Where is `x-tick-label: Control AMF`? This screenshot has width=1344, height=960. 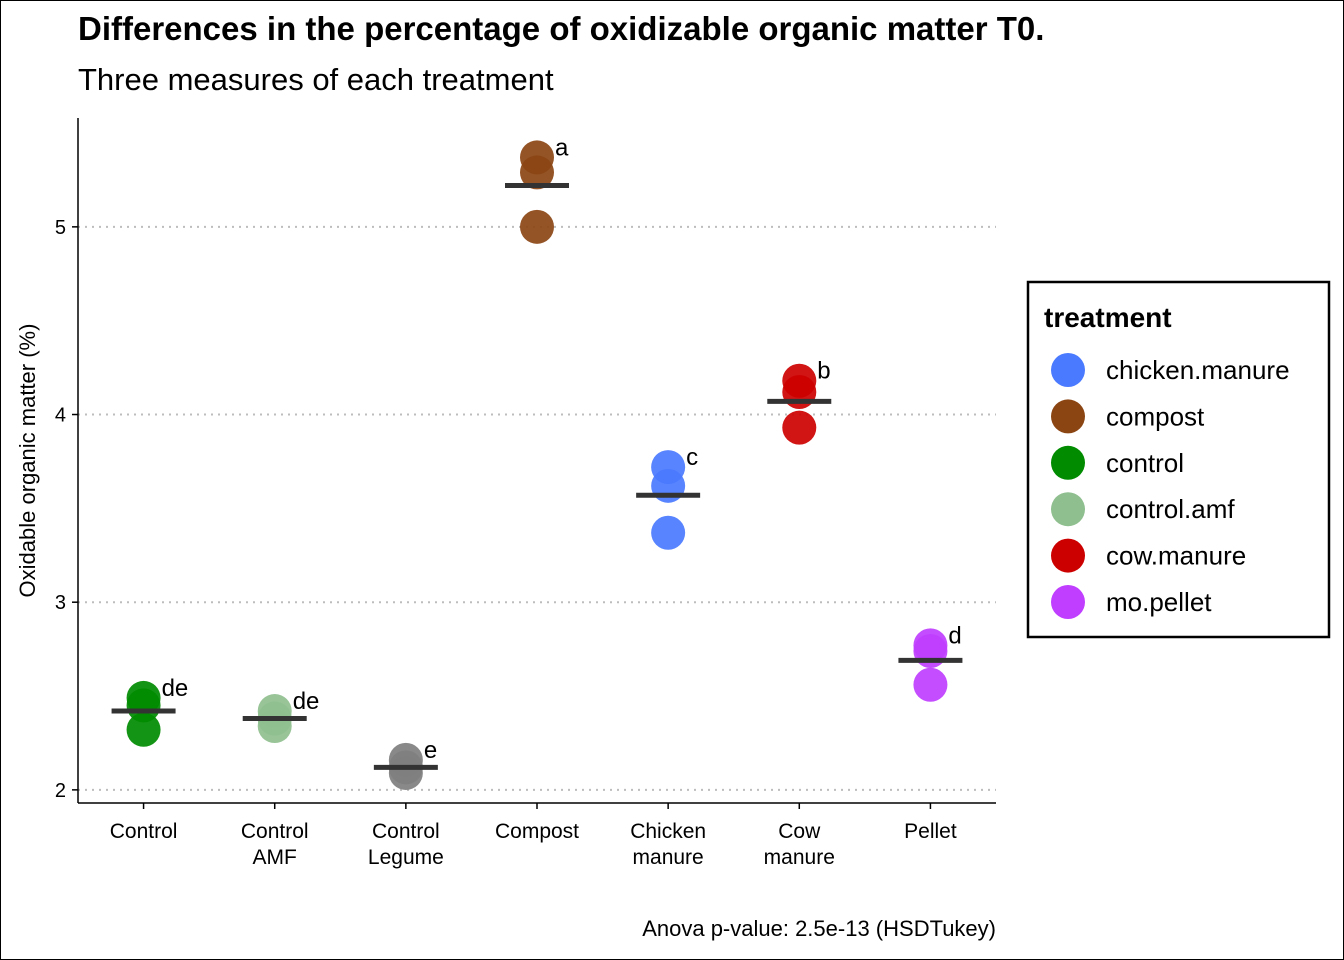
x-tick-label: Control AMF is located at coordinates (275, 844).